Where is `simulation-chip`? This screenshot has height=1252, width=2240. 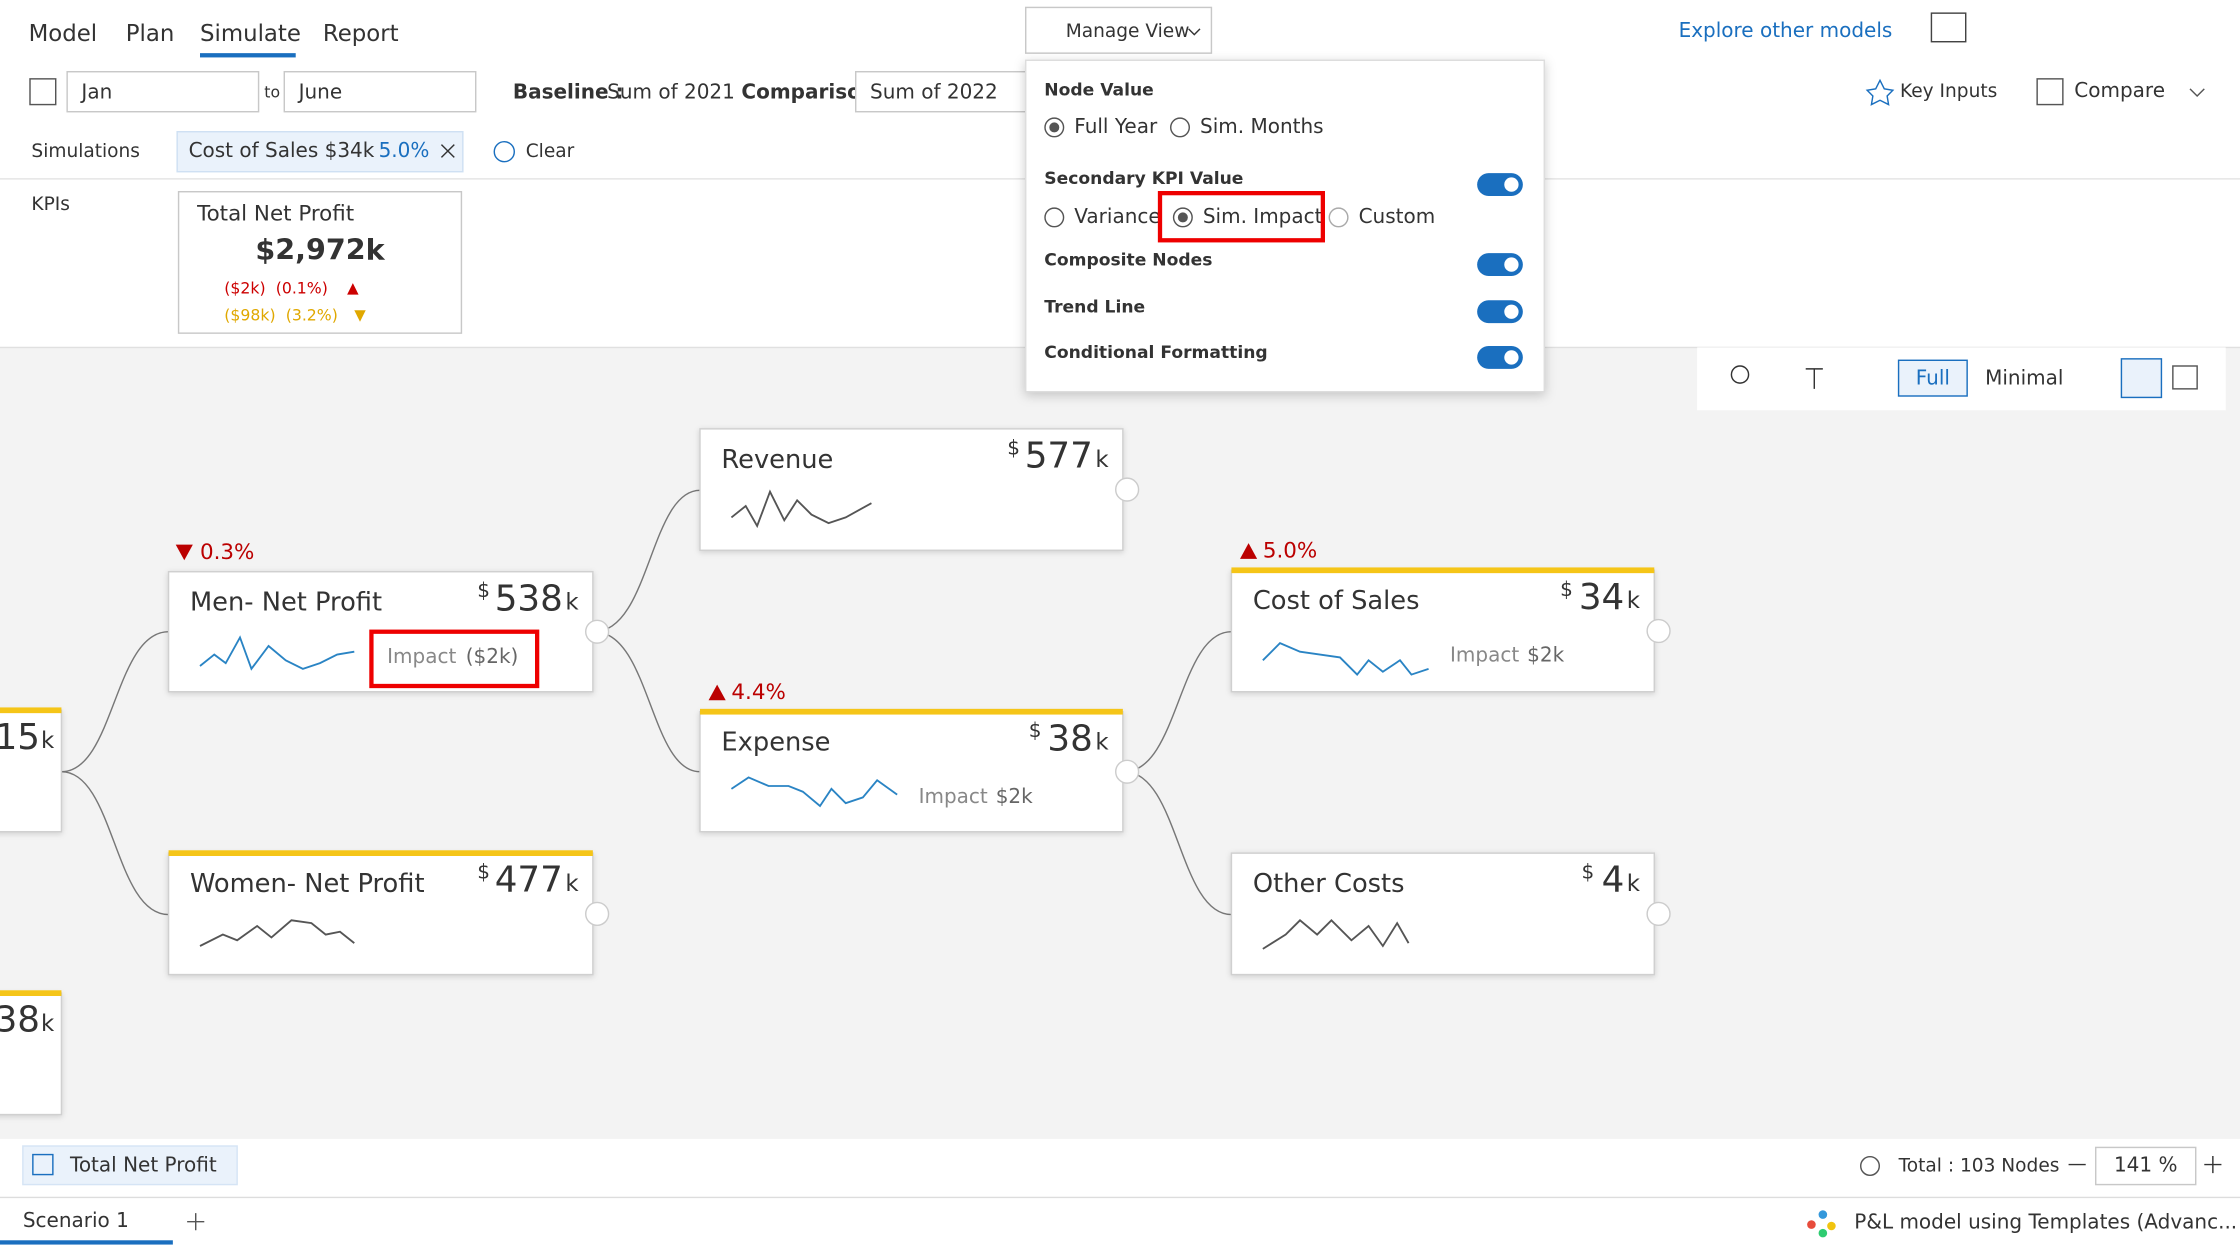 simulation-chip is located at coordinates (320, 152).